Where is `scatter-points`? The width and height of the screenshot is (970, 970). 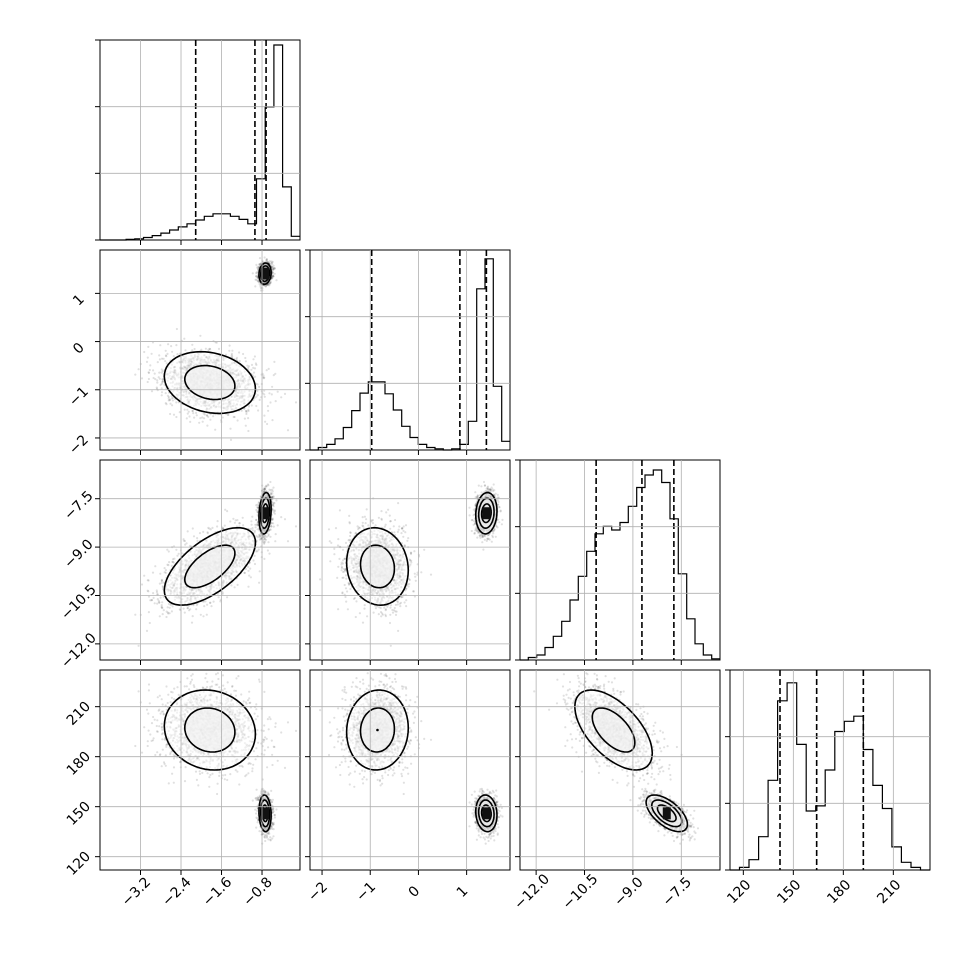
scatter-points is located at coordinates (216, 348).